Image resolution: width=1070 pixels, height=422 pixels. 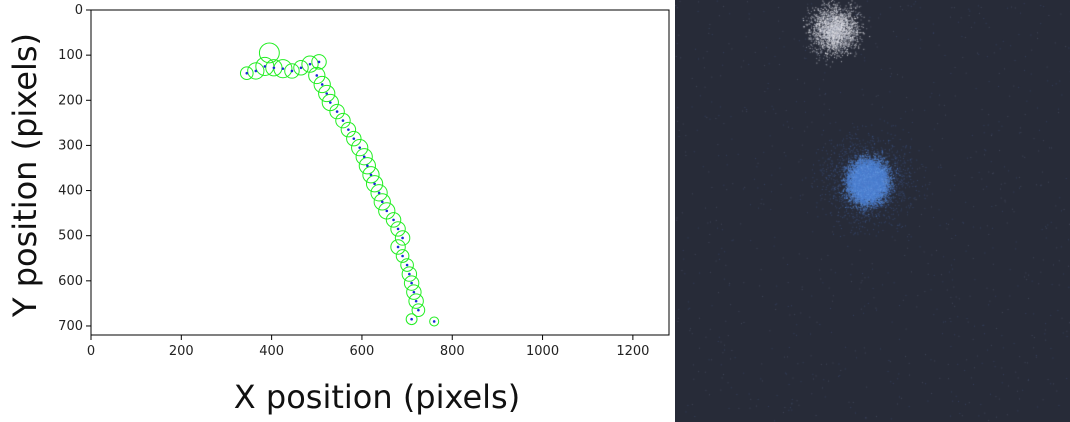 What do you see at coordinates (70, 236) in the screenshot?
I see `y-tick-label: 500` at bounding box center [70, 236].